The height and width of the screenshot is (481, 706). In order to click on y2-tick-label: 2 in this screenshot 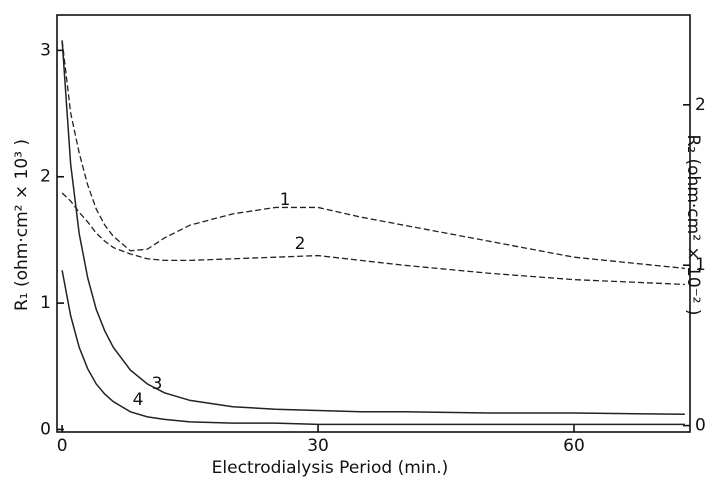, I will do `click(700, 105)`.